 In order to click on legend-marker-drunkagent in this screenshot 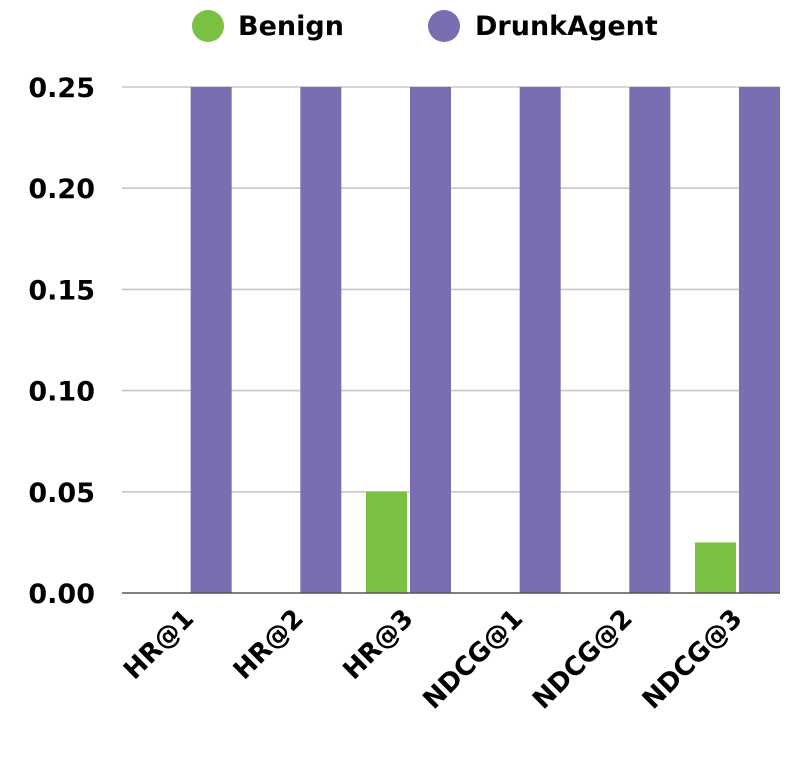, I will do `click(444, 26)`.